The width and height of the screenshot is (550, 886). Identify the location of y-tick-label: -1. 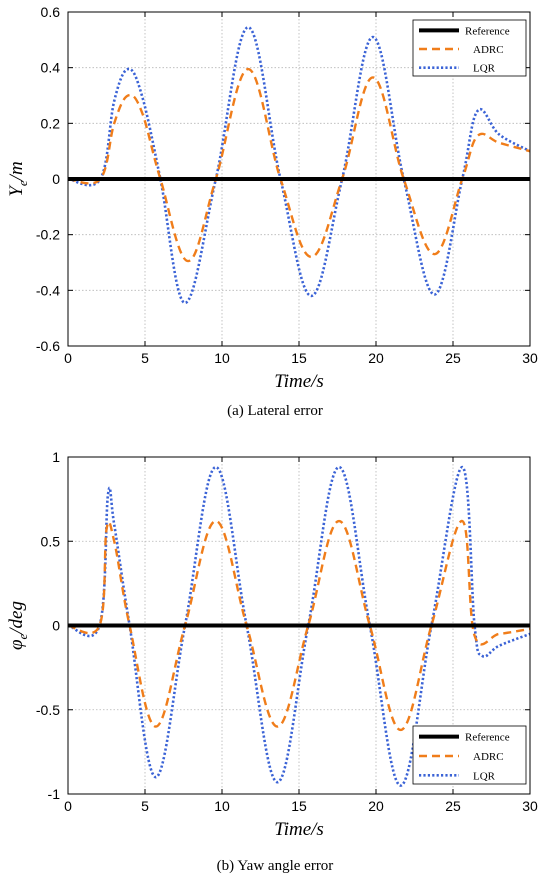
(54, 794).